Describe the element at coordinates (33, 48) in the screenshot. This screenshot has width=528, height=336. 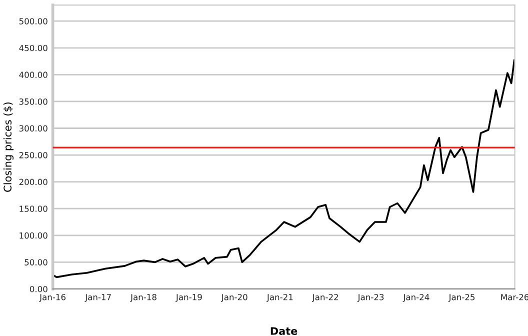
I see `y-tick-label: 450.00` at that location.